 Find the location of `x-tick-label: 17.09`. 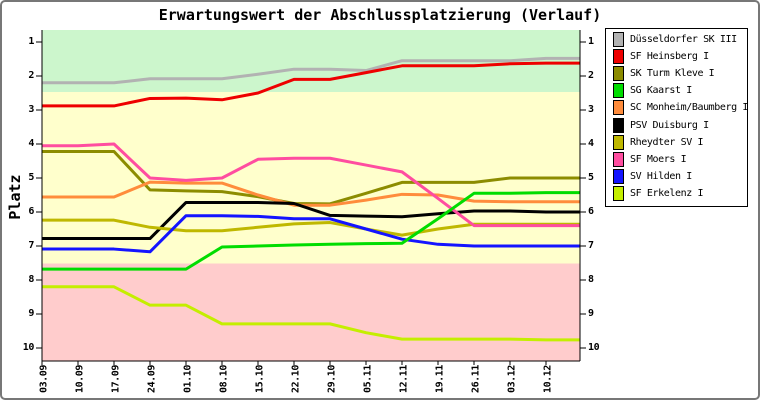

x-tick-label: 17.09 is located at coordinates (116, 379).